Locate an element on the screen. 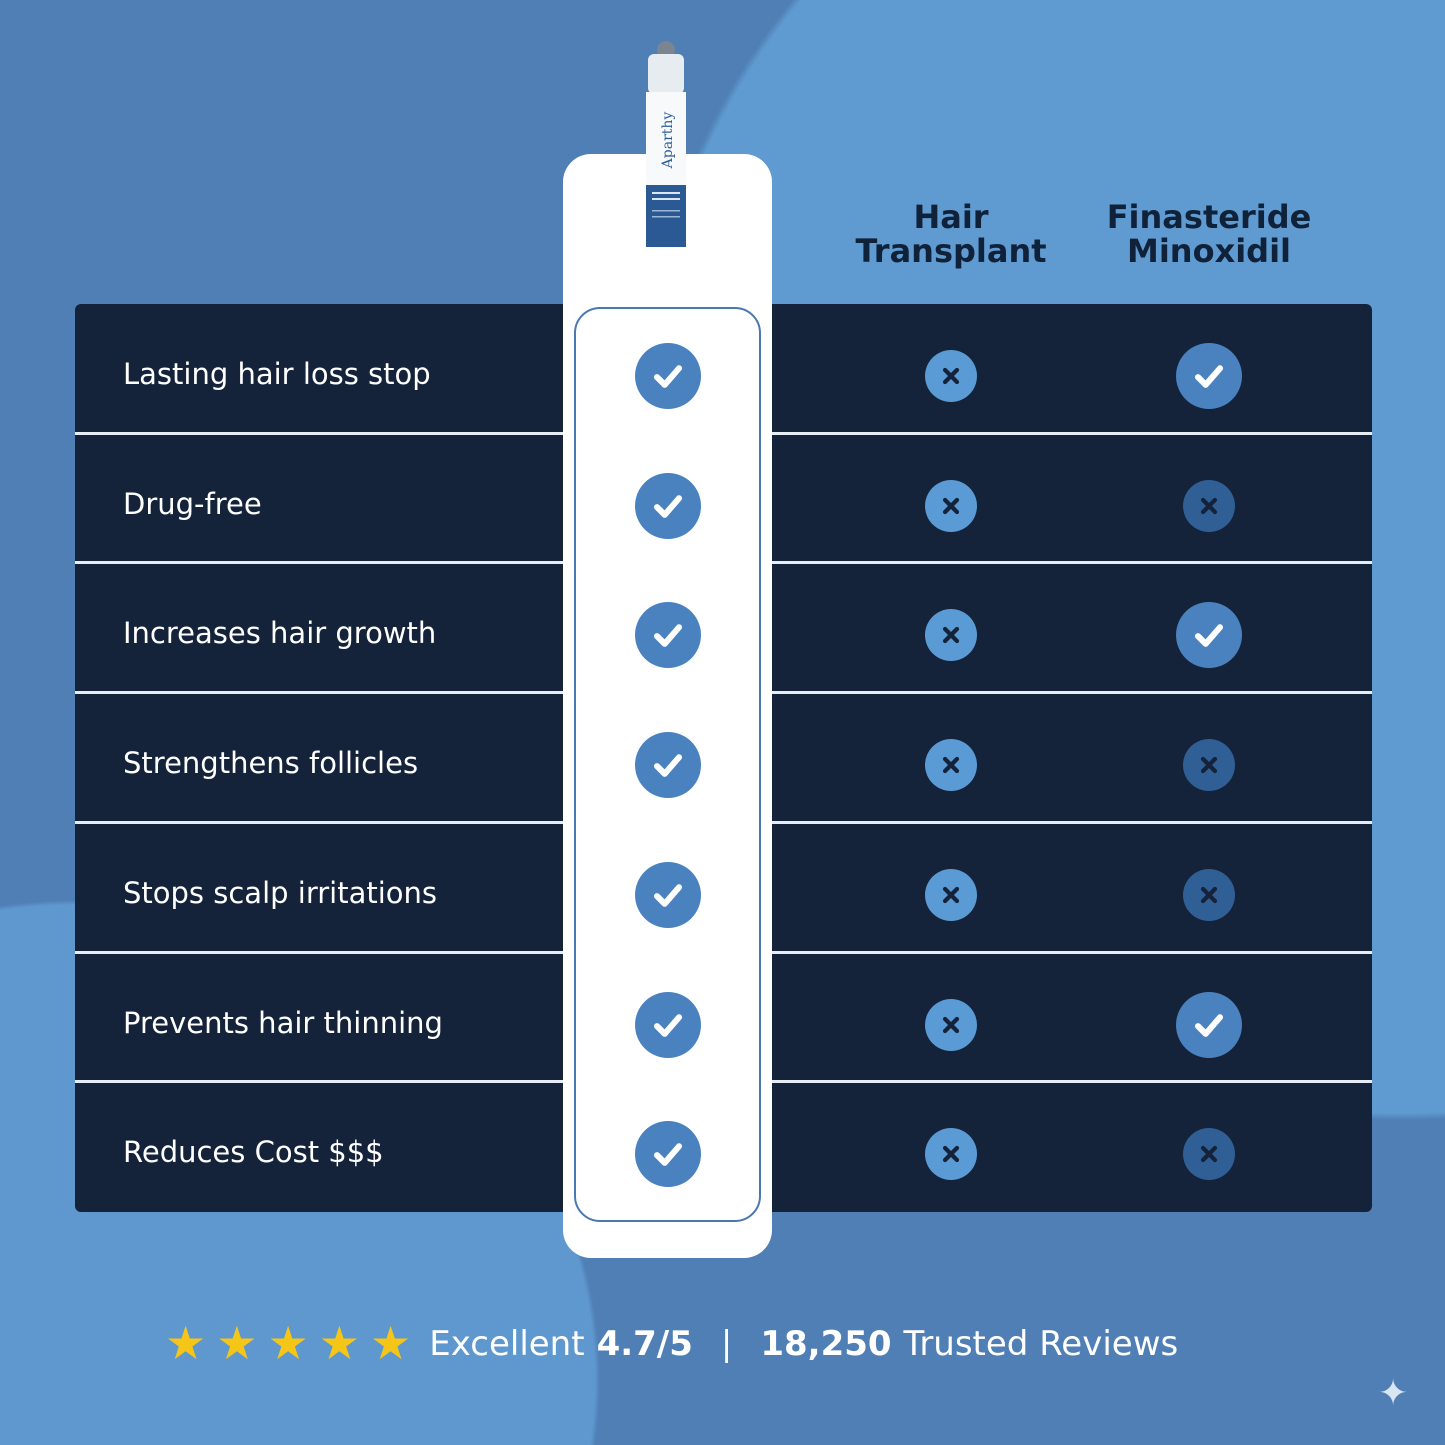 Image resolution: width=1445 pixels, height=1445 pixels. table-row: Reduces Cost $$$ is located at coordinates (723, 1146).